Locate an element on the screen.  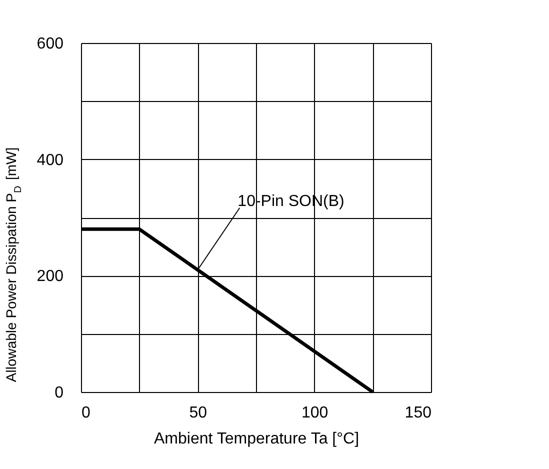
y-tick-label: 200 is located at coordinates (50, 277).